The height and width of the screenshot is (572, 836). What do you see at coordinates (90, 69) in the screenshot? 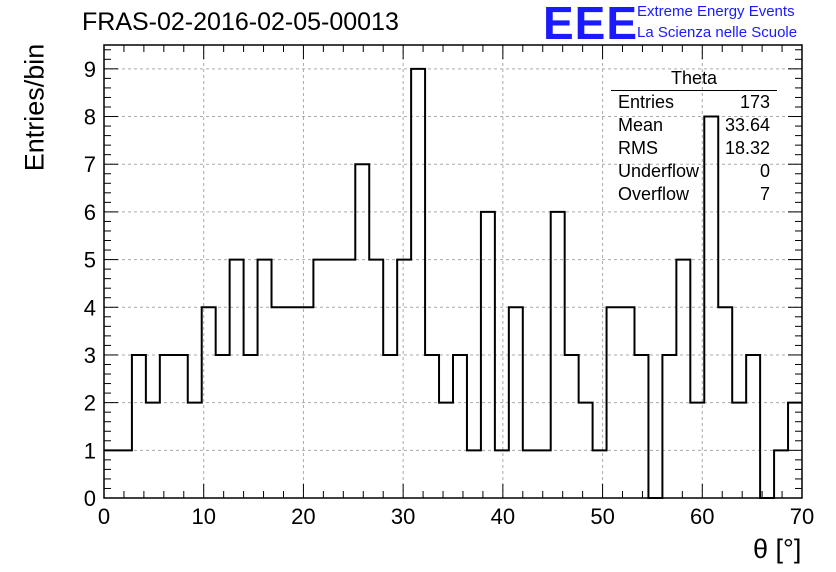
I see `y-tick-label: 9` at bounding box center [90, 69].